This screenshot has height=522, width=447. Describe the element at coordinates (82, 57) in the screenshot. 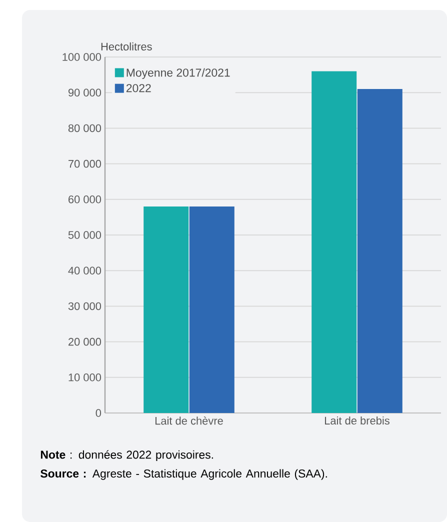

I see `y-tick-label: 100 000` at that location.